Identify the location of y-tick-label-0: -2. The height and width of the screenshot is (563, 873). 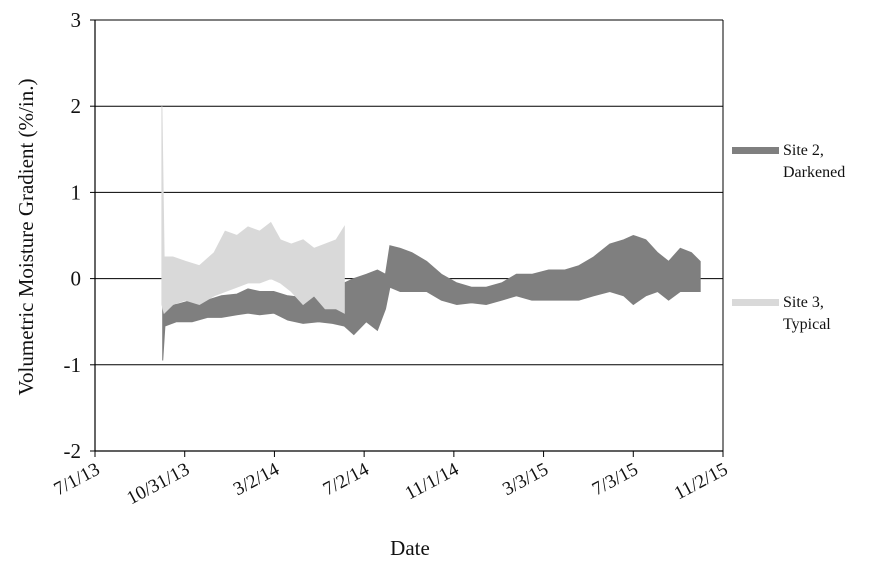
(73, 451).